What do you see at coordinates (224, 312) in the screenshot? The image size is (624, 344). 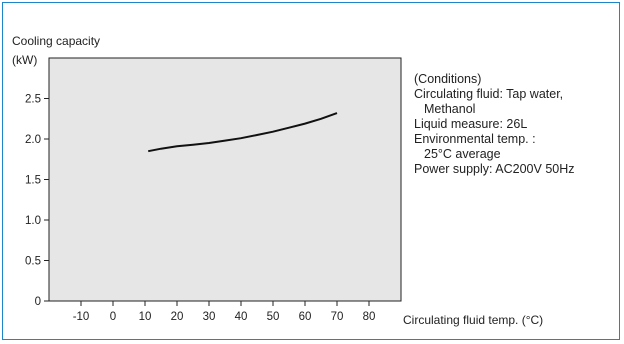 I see `x-axis: -10 0 10 20 30 40 50 60 70 80` at bounding box center [224, 312].